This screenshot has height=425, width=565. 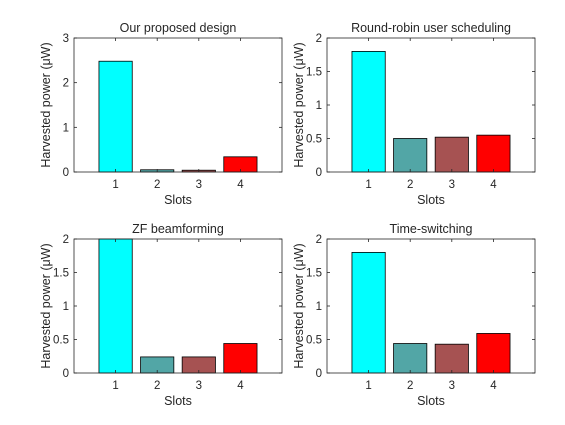 What do you see at coordinates (431, 28) in the screenshot?
I see `chart-title: Round-robin user scheduling` at bounding box center [431, 28].